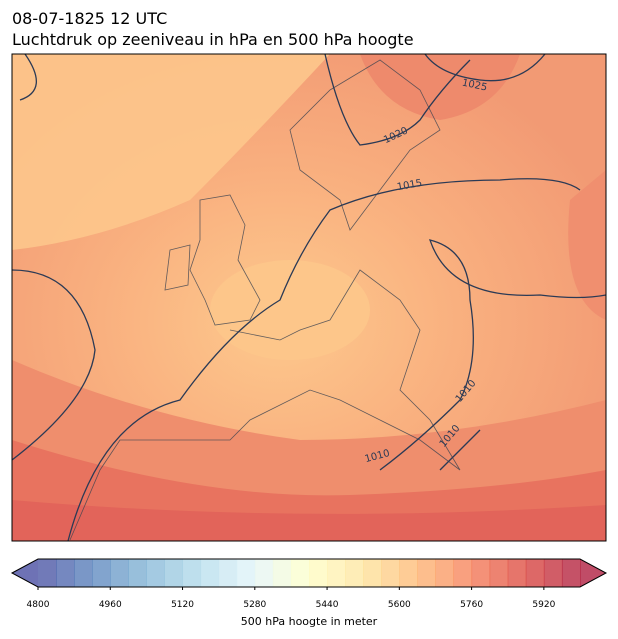 This screenshot has height=639, width=618. Describe the element at coordinates (471, 605) in the screenshot. I see `colorbar-tick-label: 5760` at that location.